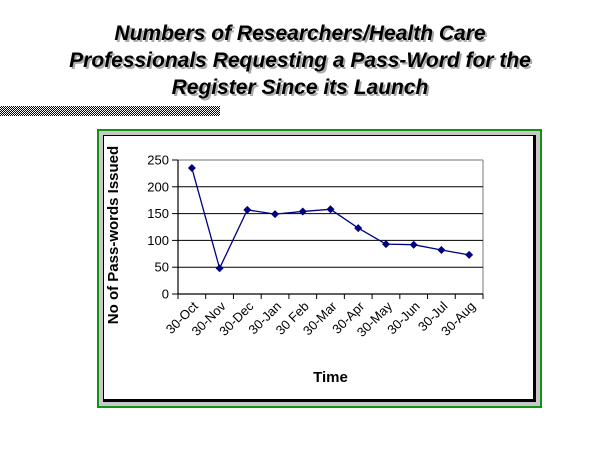 The width and height of the screenshot is (600, 450). What do you see at coordinates (110, 111) in the screenshot?
I see `decorative-hatch-bar` at bounding box center [110, 111].